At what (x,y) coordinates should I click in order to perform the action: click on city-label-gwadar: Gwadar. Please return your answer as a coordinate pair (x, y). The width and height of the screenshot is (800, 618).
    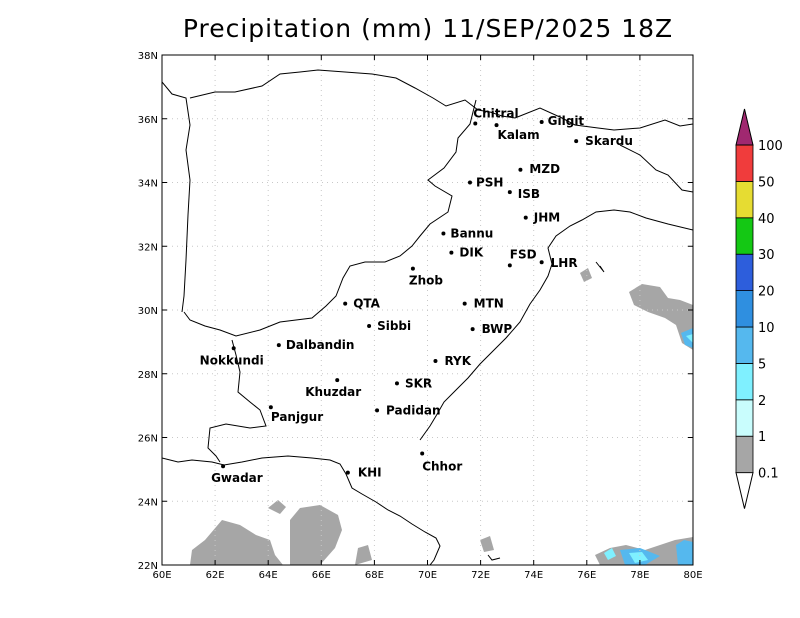
    Looking at the image, I should click on (237, 478).